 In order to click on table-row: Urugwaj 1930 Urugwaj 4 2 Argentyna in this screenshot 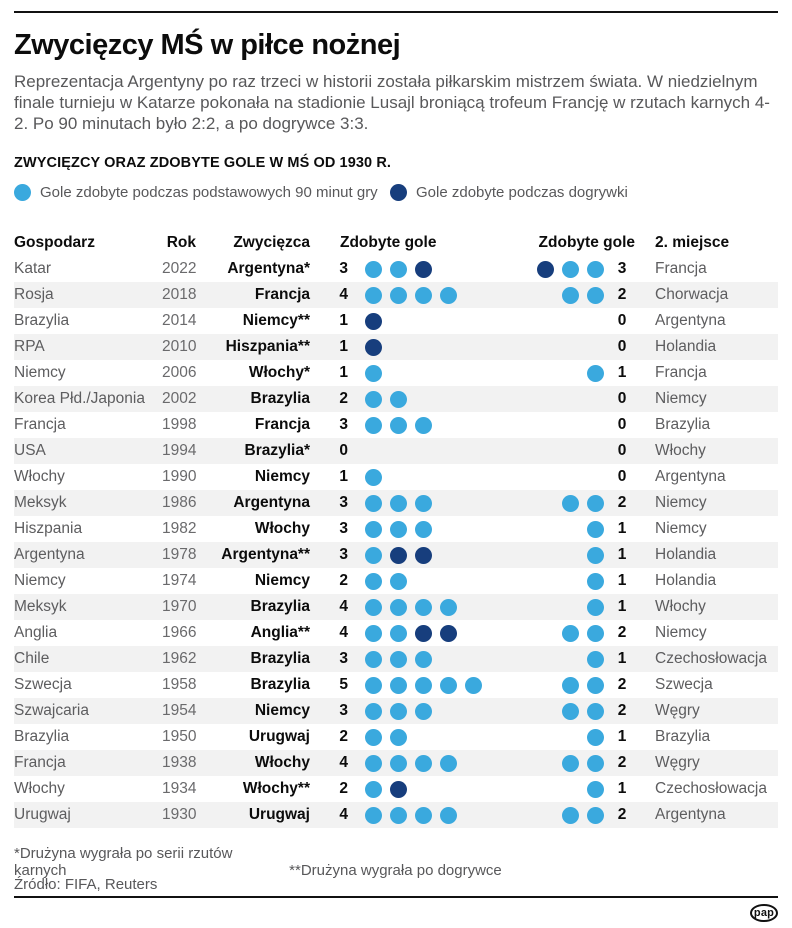, I will do `click(396, 815)`.